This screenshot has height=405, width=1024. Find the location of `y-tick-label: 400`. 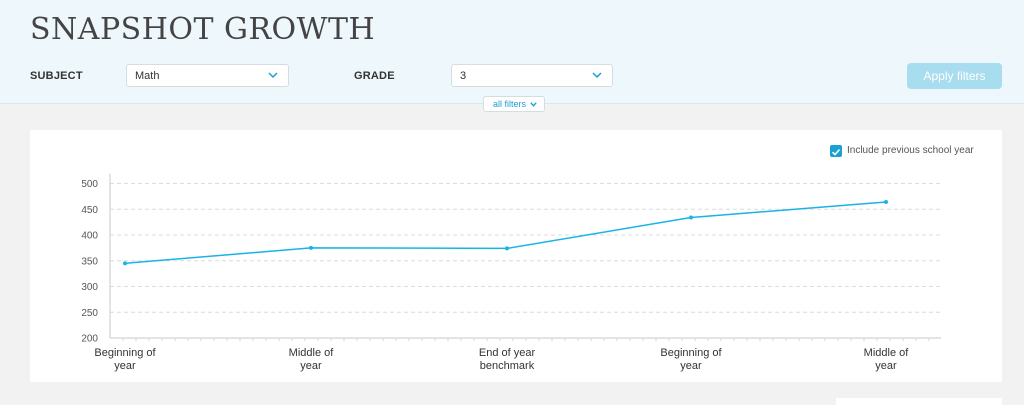

y-tick-label: 400 is located at coordinates (89, 236).